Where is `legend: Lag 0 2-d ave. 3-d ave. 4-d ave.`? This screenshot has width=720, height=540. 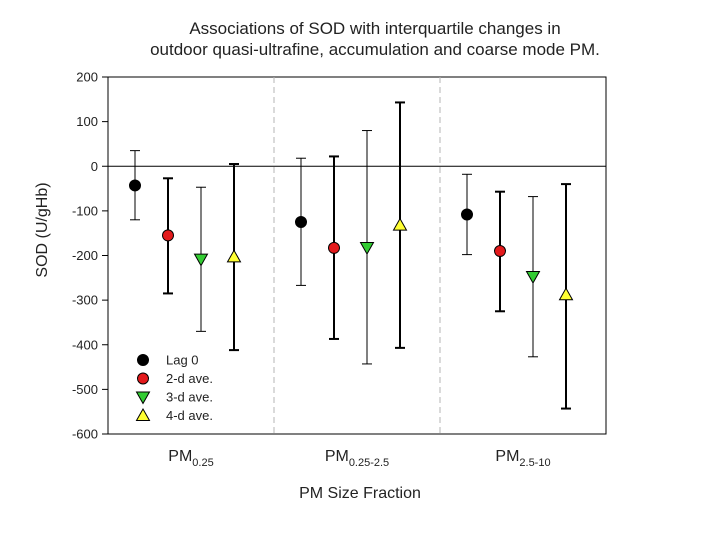
legend: Lag 0 2-d ave. 3-d ave. 4-d ave. is located at coordinates (174, 388).